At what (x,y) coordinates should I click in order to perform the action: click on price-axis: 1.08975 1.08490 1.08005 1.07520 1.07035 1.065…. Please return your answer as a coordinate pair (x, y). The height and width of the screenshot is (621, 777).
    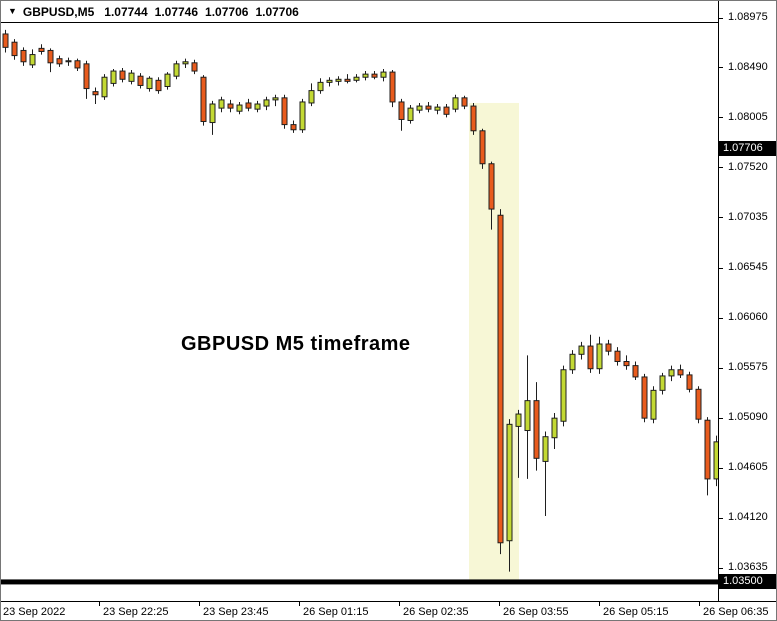
    Looking at the image, I should click on (747, 301).